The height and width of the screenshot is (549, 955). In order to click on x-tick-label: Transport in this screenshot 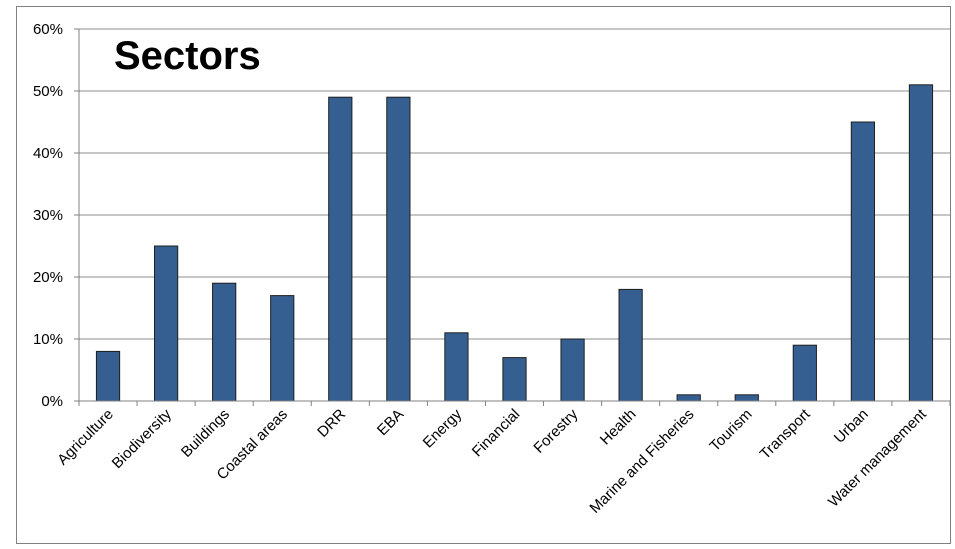, I will do `click(786, 434)`.